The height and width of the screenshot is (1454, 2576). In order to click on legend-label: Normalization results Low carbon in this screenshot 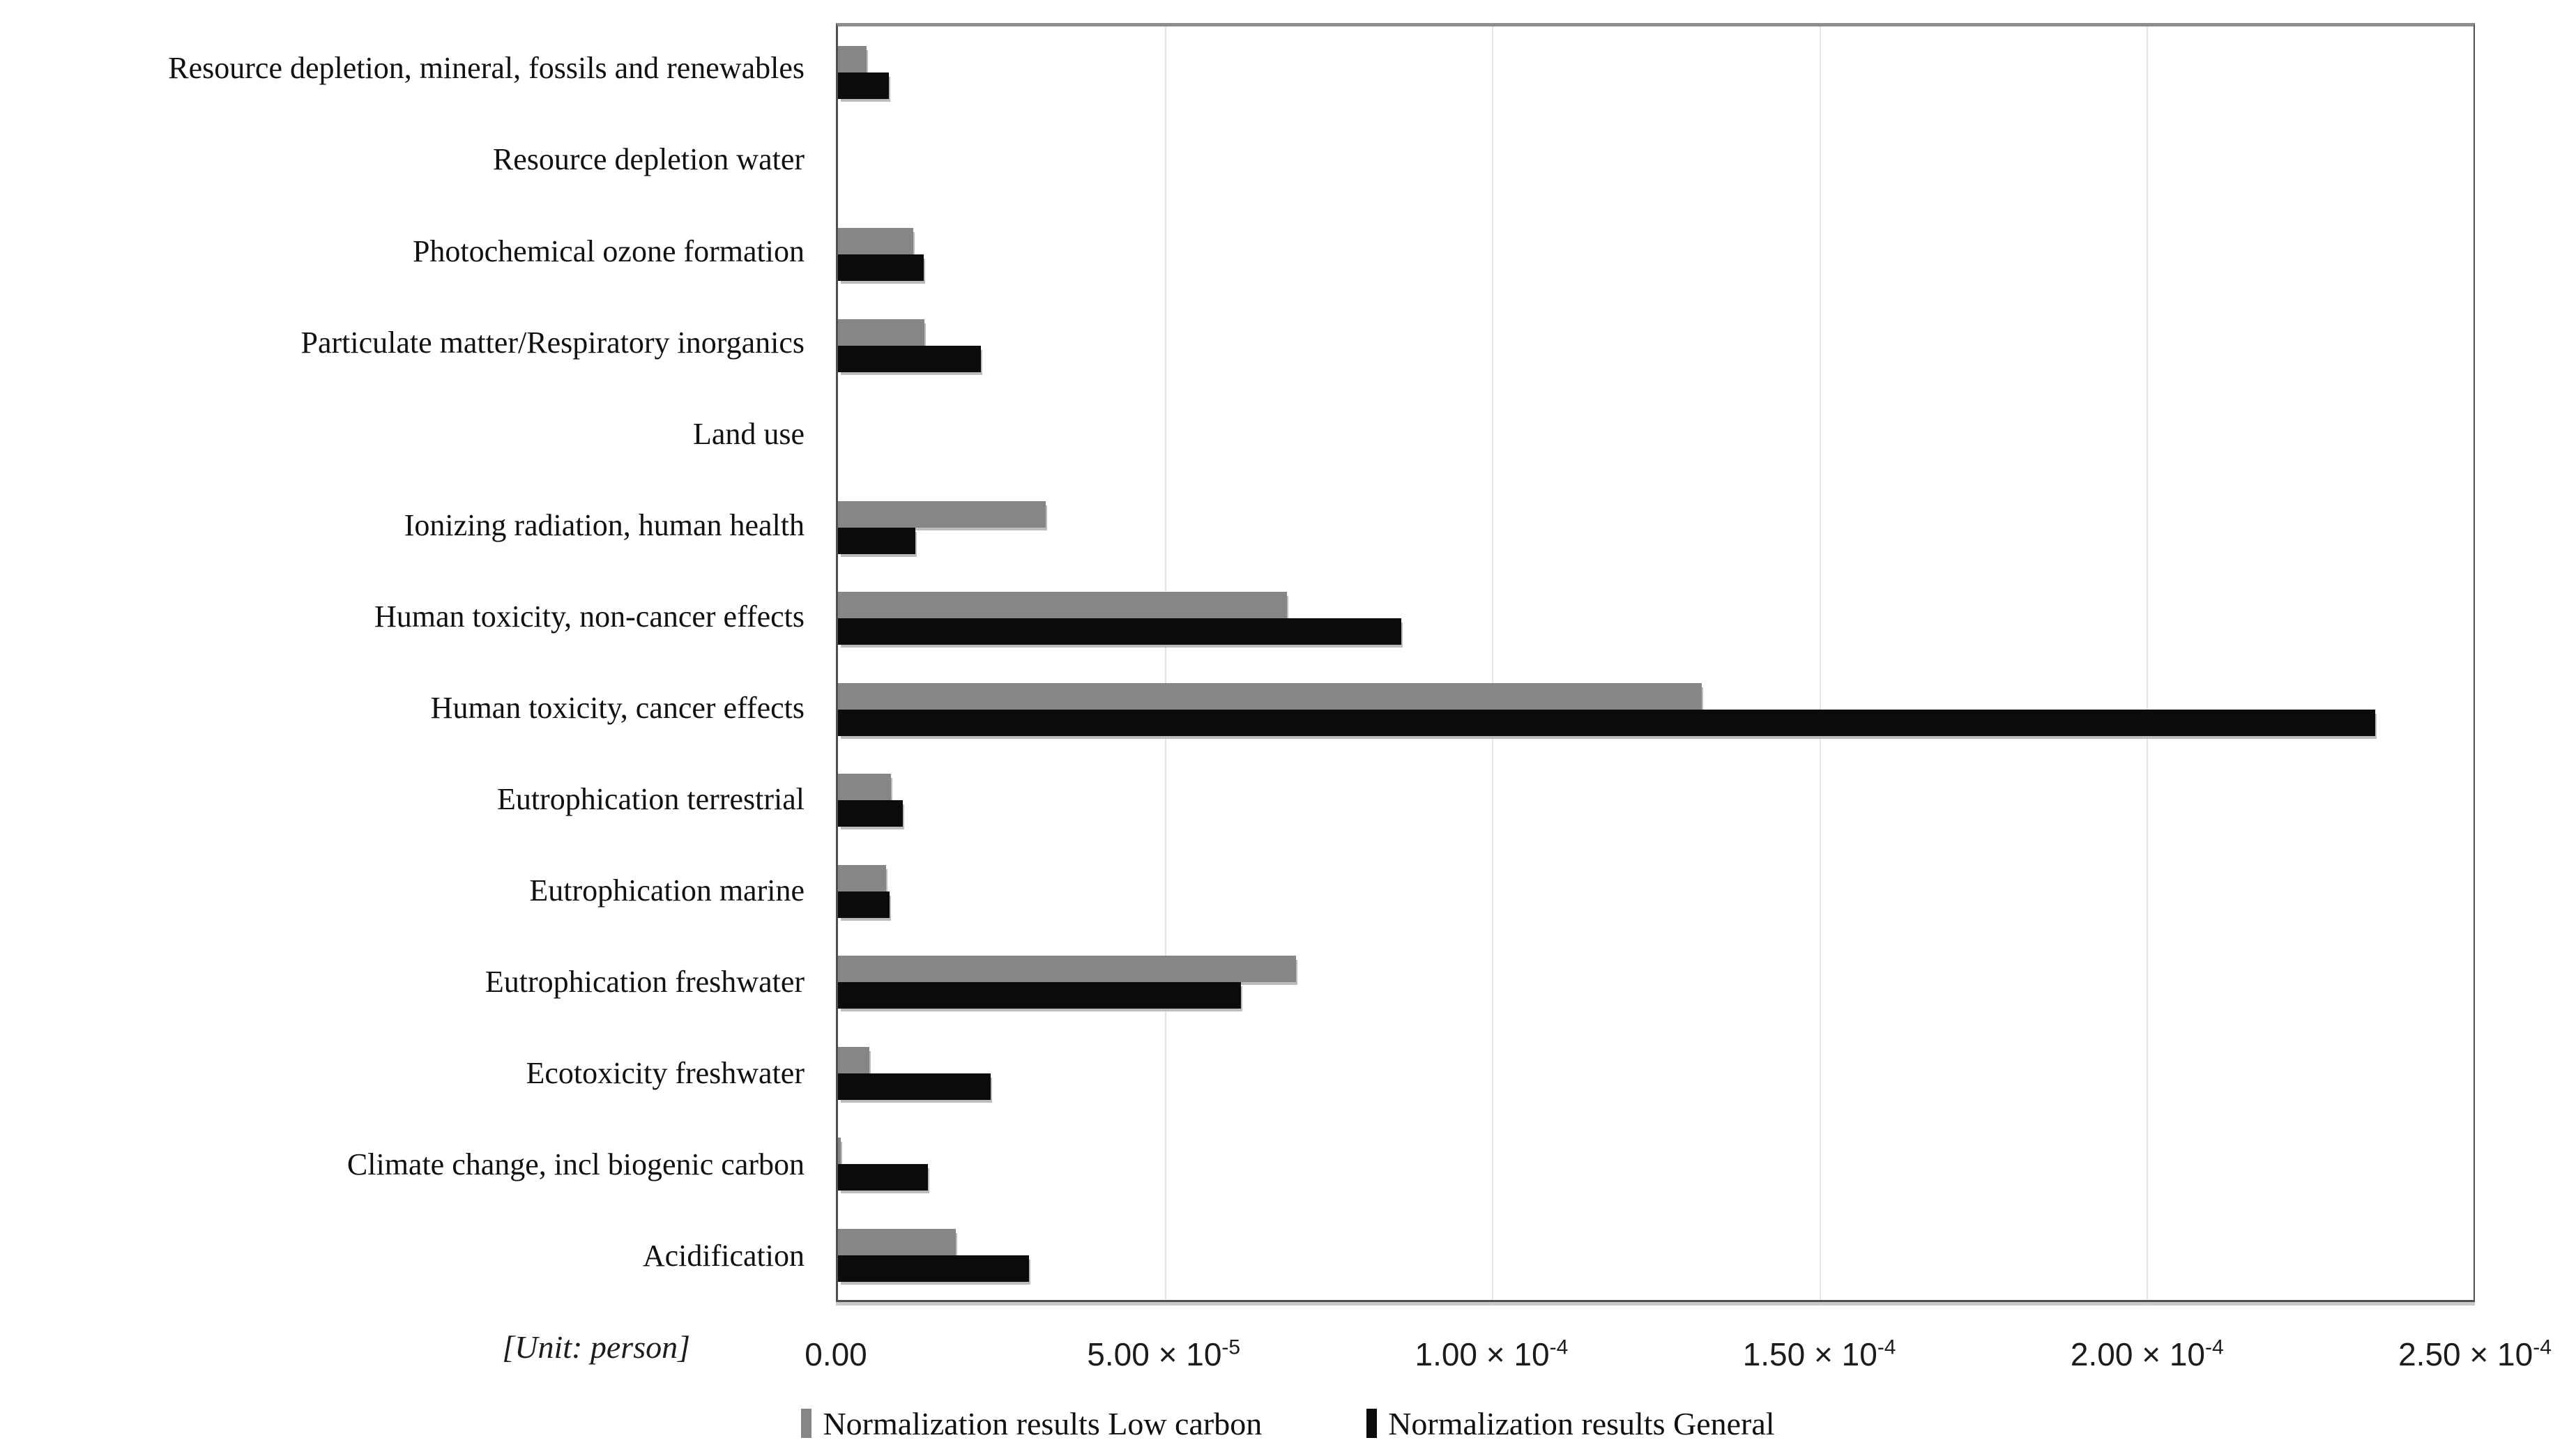, I will do `click(1043, 1423)`.